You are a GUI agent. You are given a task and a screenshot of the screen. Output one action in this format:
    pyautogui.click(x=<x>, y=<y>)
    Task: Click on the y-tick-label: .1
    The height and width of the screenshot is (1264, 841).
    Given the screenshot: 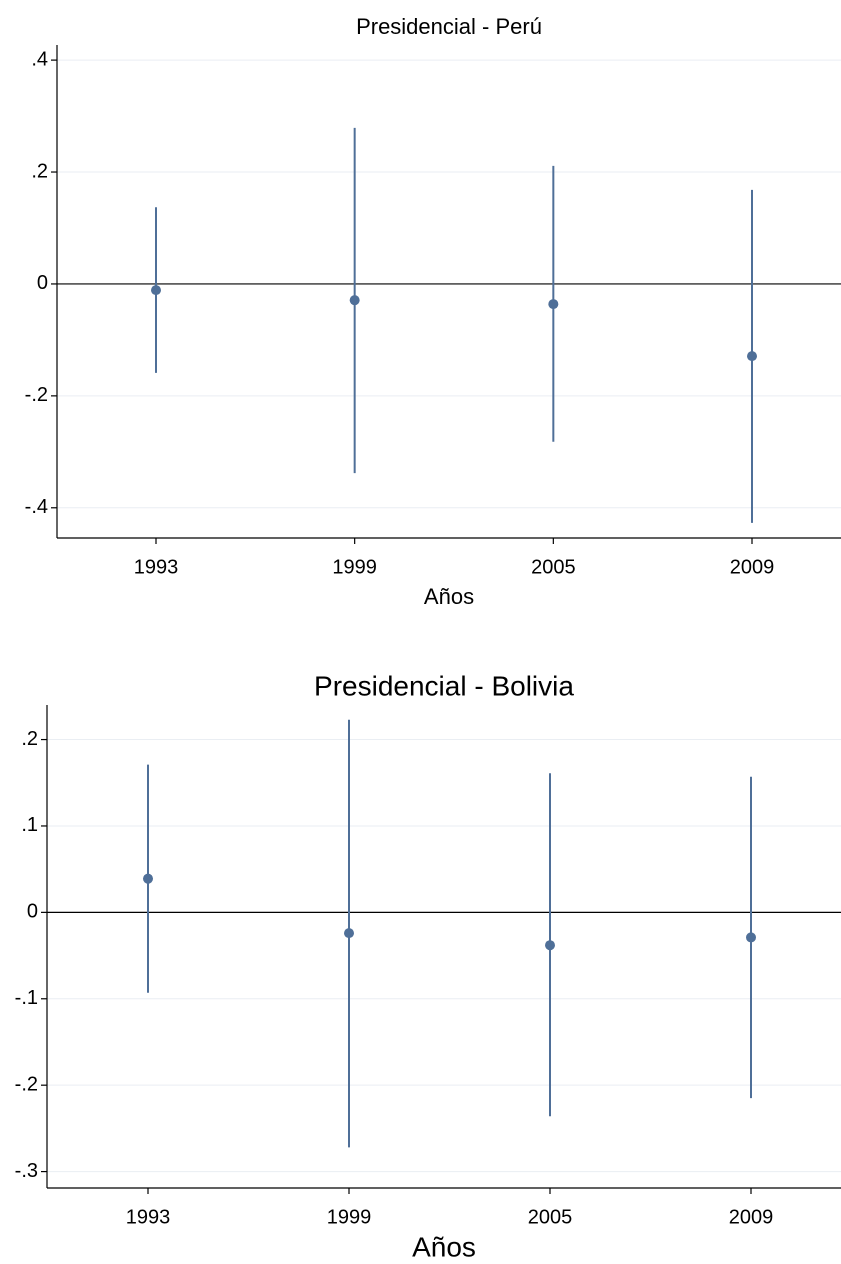 What is the action you would take?
    pyautogui.click(x=29, y=825)
    